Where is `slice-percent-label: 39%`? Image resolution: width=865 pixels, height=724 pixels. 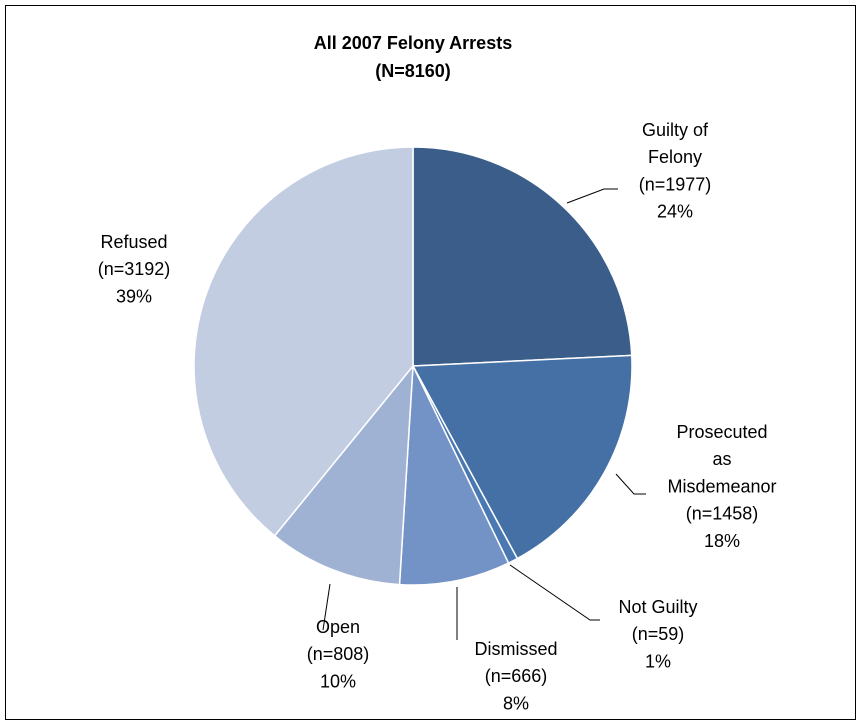 slice-percent-label: 39% is located at coordinates (134, 296).